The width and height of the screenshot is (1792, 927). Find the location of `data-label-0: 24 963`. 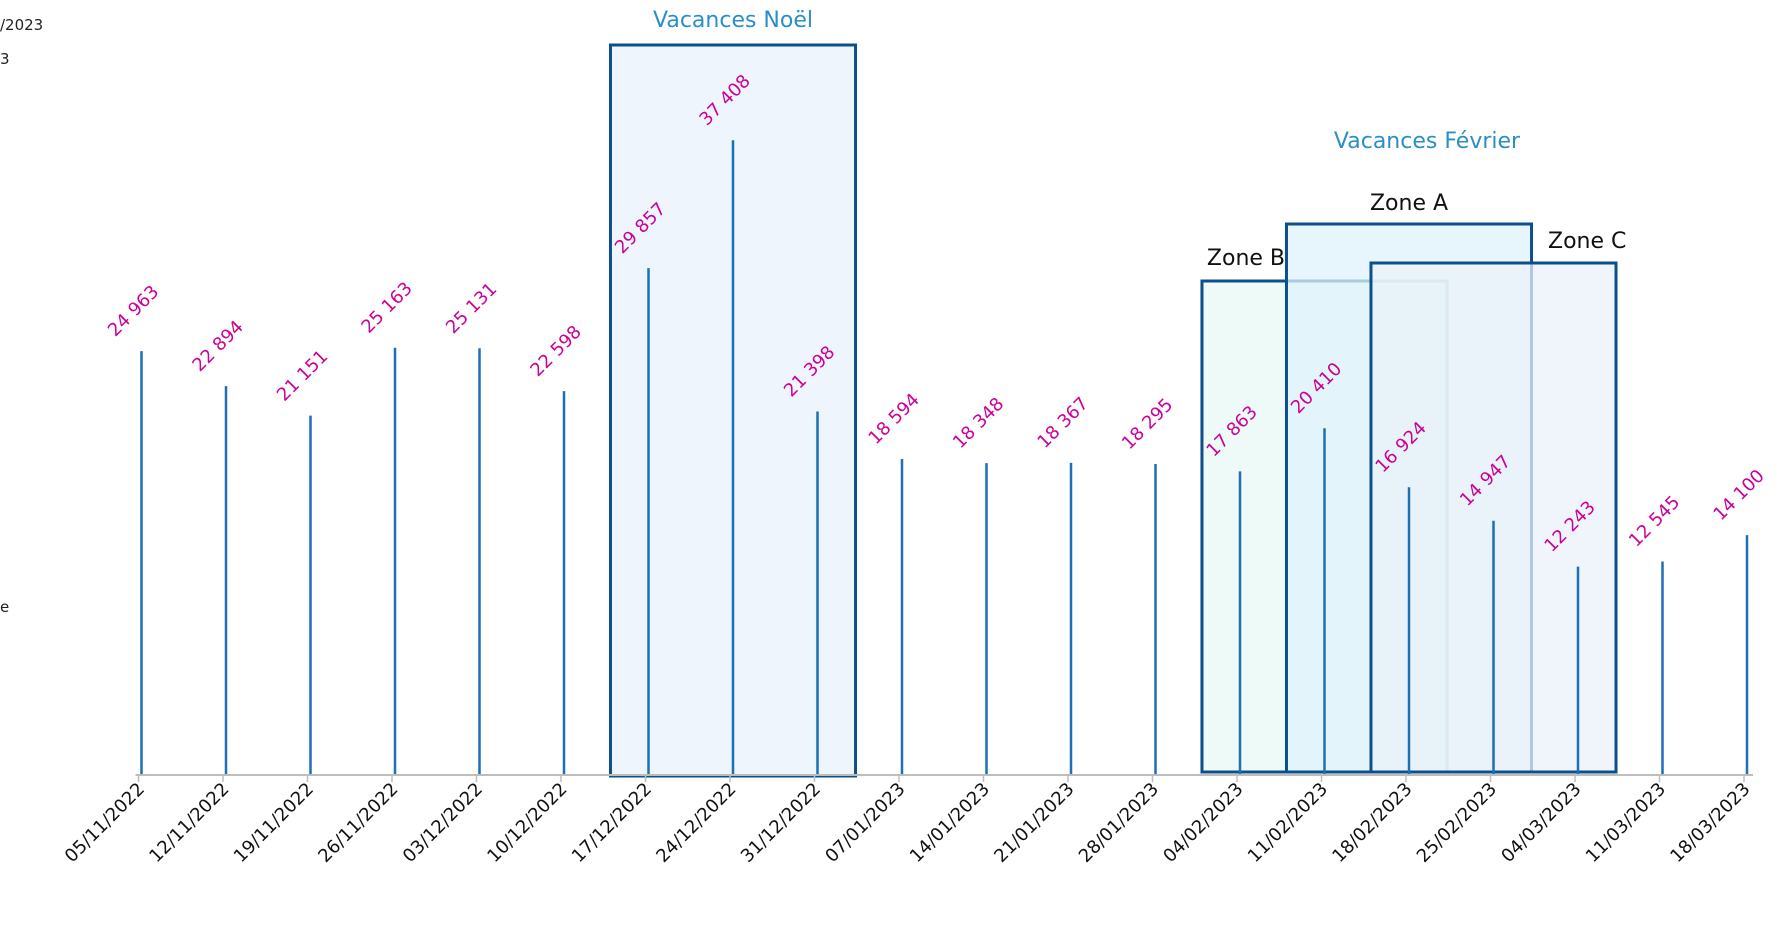

data-label-0: 24 963 is located at coordinates (133, 311).